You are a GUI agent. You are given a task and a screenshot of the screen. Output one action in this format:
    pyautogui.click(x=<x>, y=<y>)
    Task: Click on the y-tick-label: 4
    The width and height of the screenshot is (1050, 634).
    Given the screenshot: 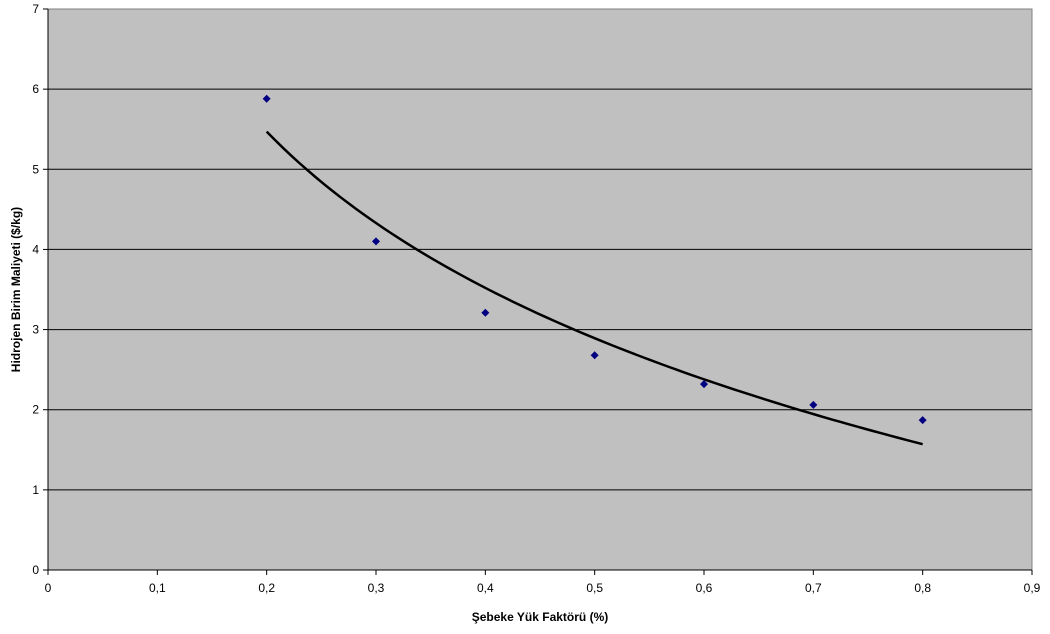 What is the action you would take?
    pyautogui.click(x=35, y=249)
    